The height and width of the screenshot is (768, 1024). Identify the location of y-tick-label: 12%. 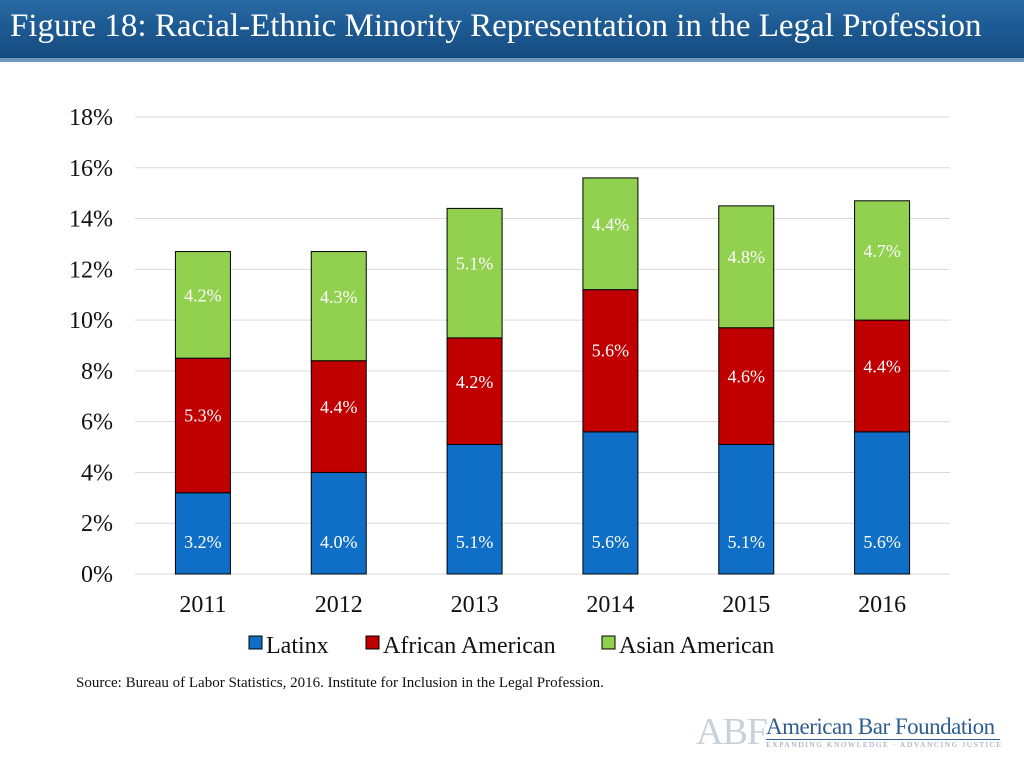
(91, 270).